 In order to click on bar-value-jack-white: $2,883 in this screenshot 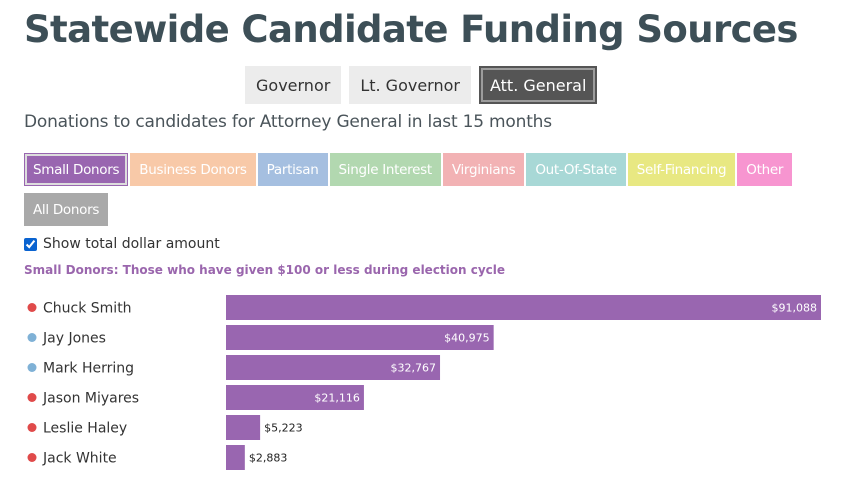, I will do `click(268, 458)`.